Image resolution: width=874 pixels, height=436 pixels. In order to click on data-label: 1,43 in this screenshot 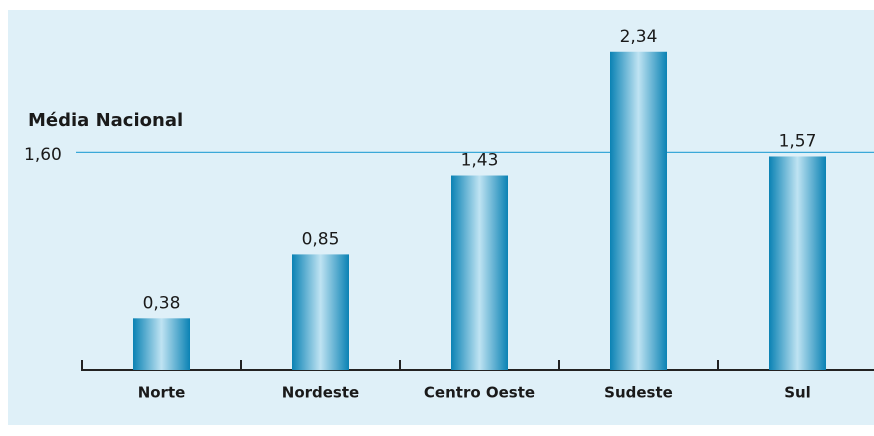, I will do `click(480, 161)`.